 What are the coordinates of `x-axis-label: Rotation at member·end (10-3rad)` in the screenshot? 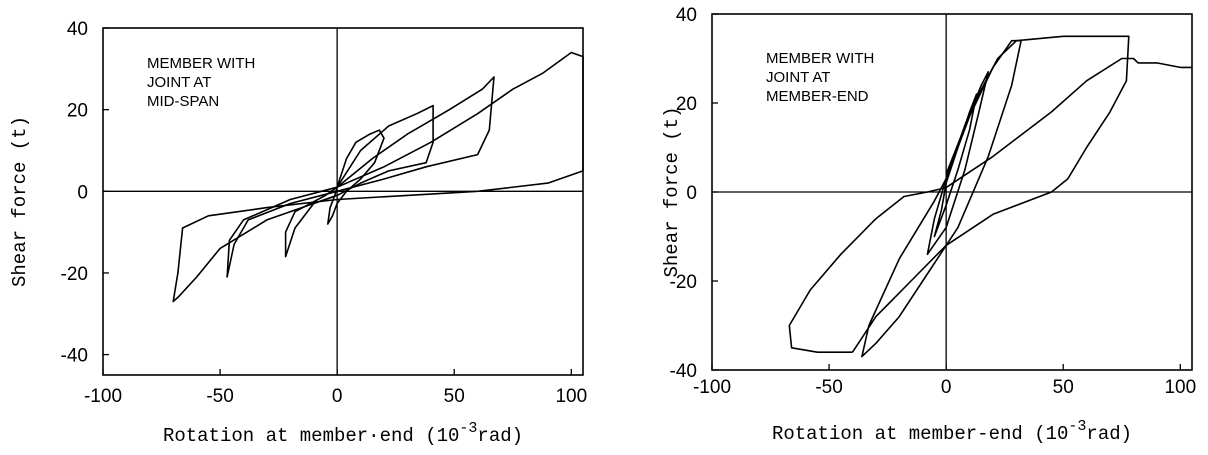 It's located at (343, 433).